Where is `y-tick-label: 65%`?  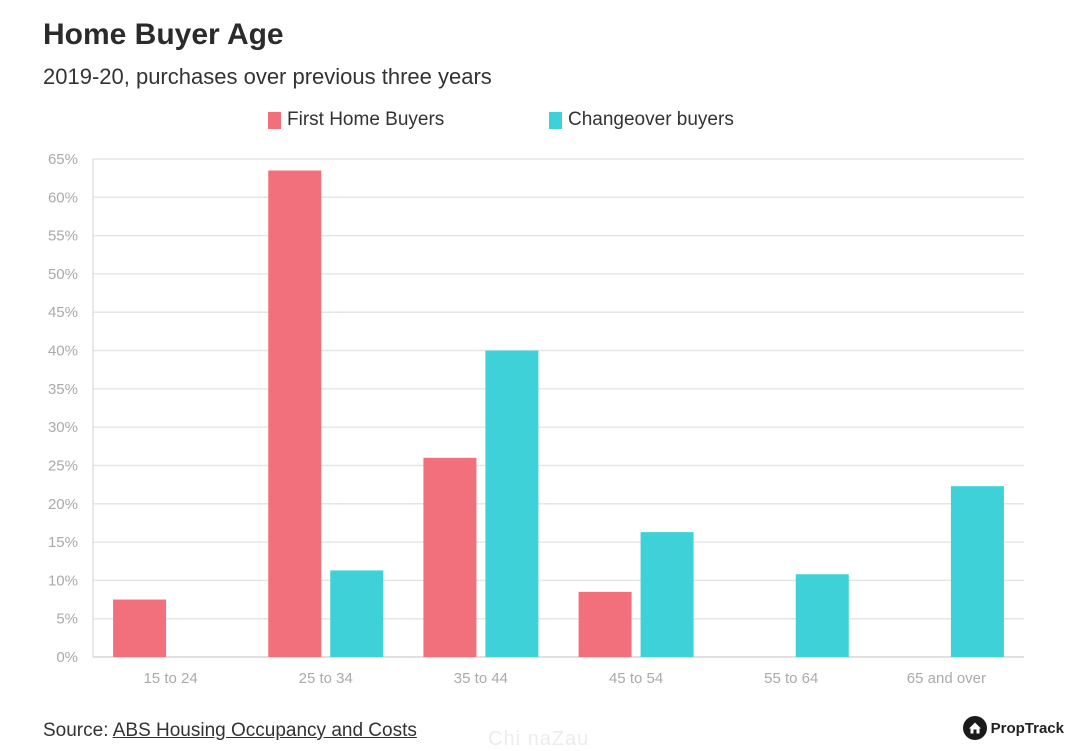
y-tick-label: 65% is located at coordinates (63, 159).